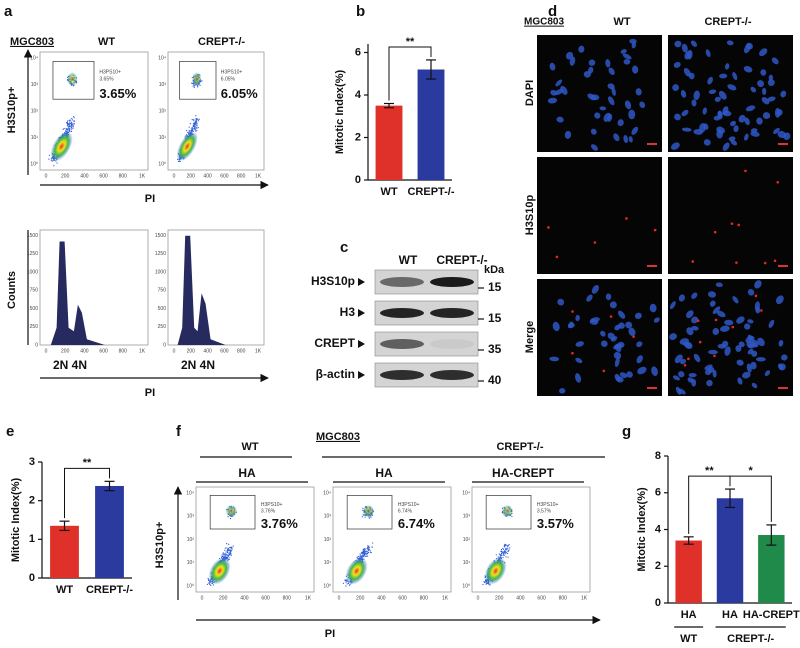 The height and width of the screenshot is (648, 800). I want to click on y-tick-label: 1, so click(32, 539).